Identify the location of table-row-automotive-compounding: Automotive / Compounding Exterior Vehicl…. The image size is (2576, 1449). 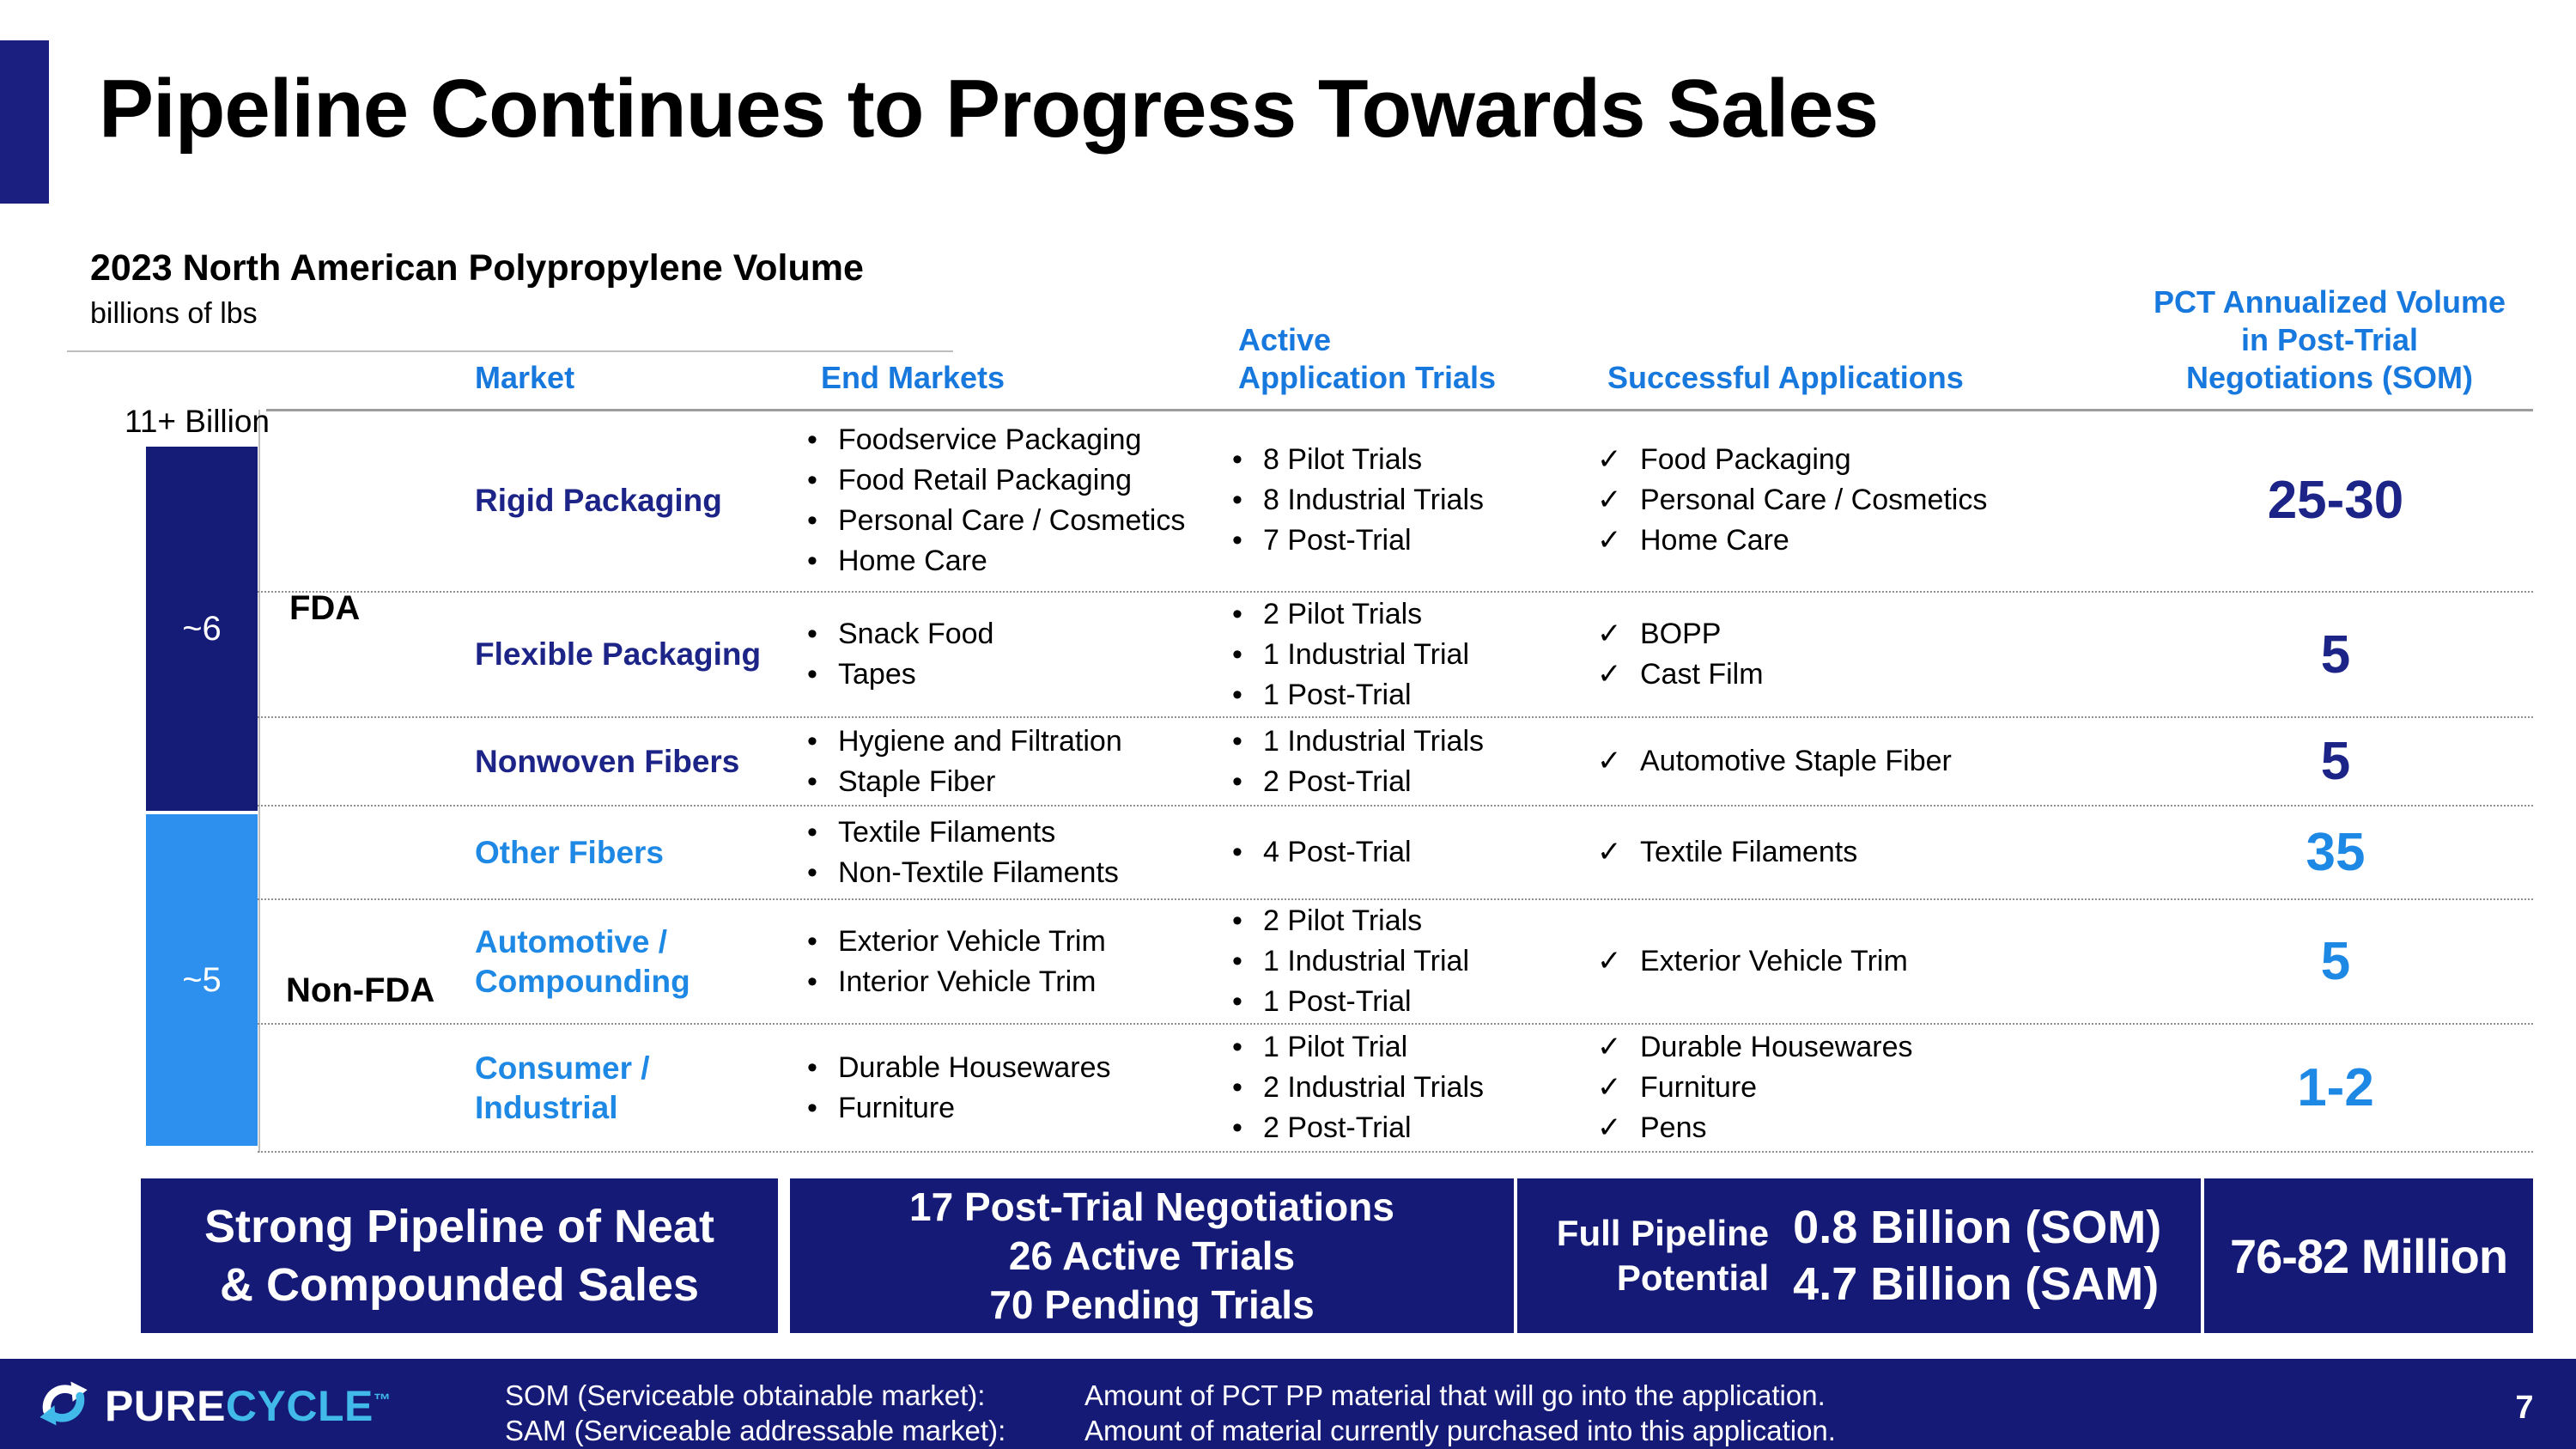
(1396, 962).